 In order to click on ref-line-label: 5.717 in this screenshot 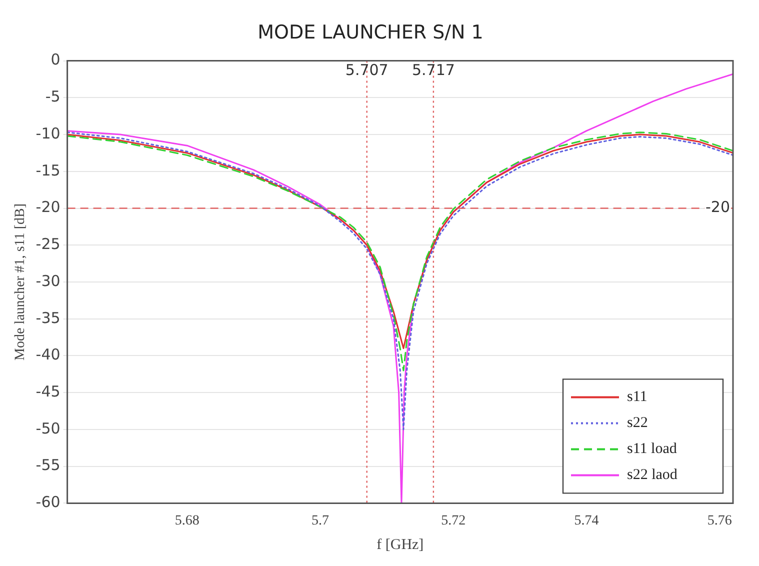, I will do `click(433, 70)`.